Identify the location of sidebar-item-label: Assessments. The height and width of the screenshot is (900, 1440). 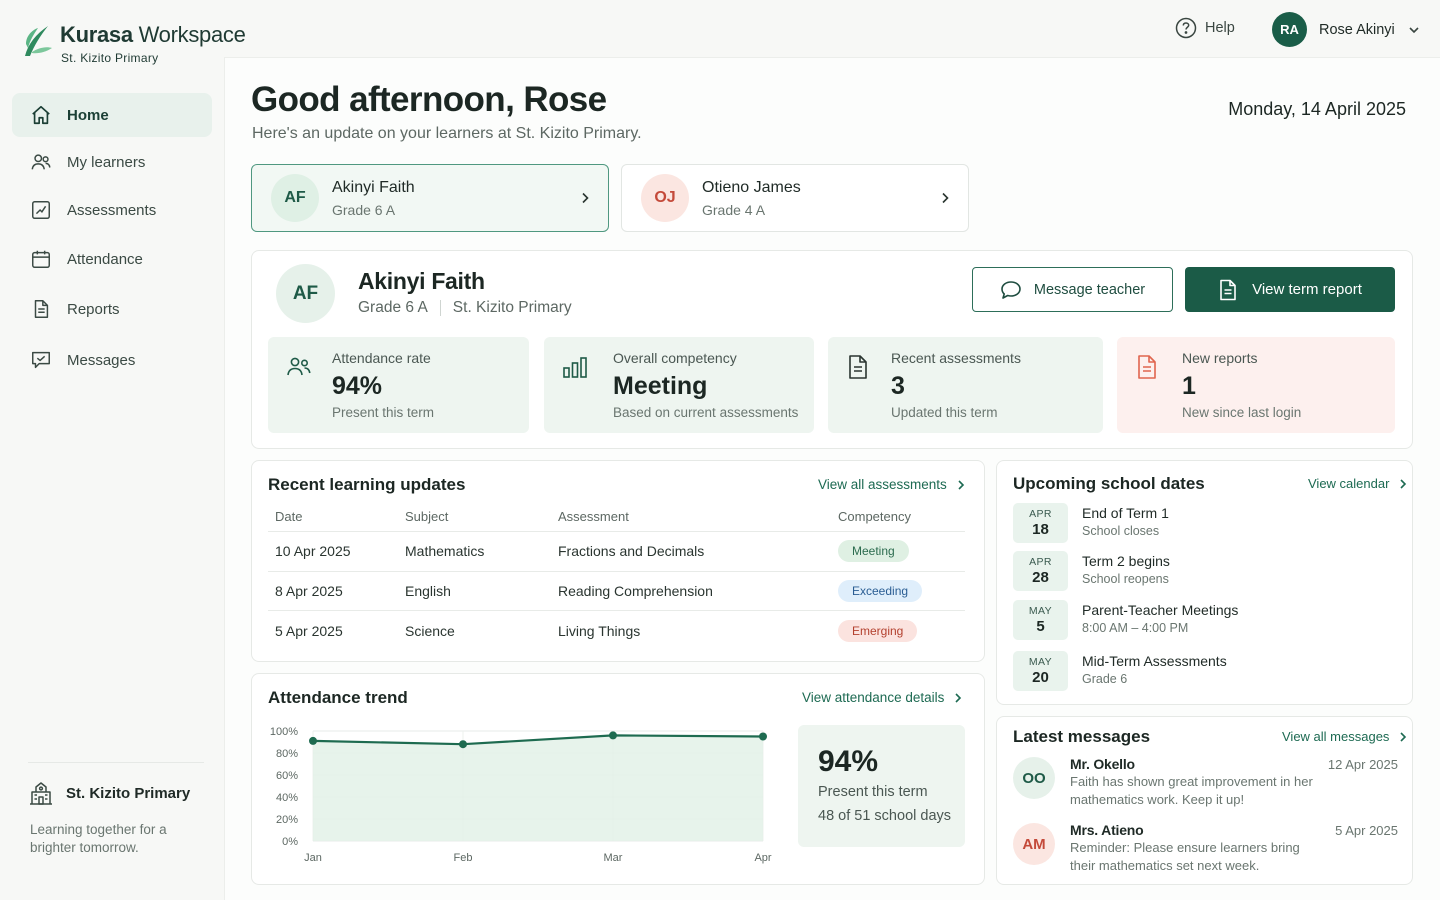
(112, 210).